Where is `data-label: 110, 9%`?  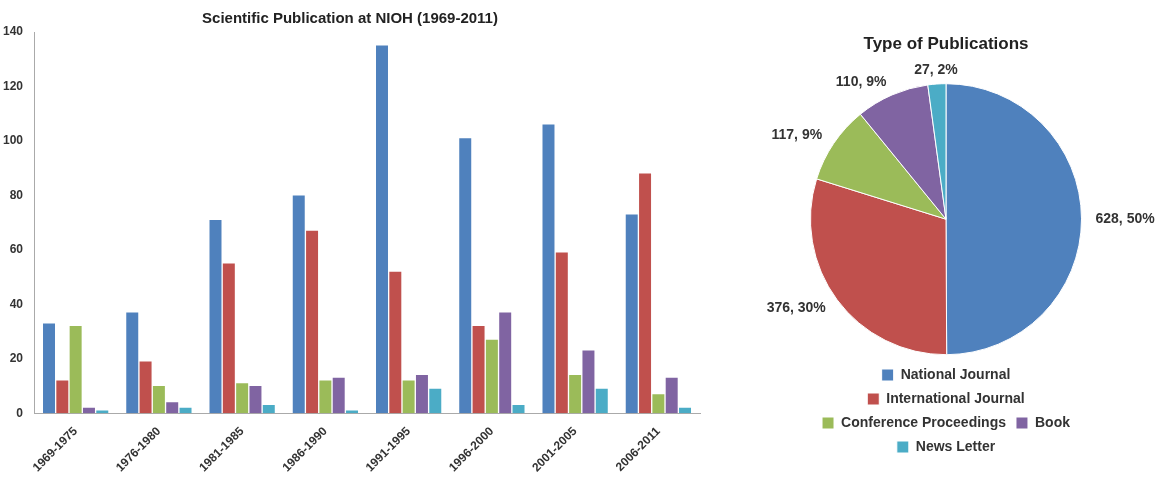 data-label: 110, 9% is located at coordinates (861, 80).